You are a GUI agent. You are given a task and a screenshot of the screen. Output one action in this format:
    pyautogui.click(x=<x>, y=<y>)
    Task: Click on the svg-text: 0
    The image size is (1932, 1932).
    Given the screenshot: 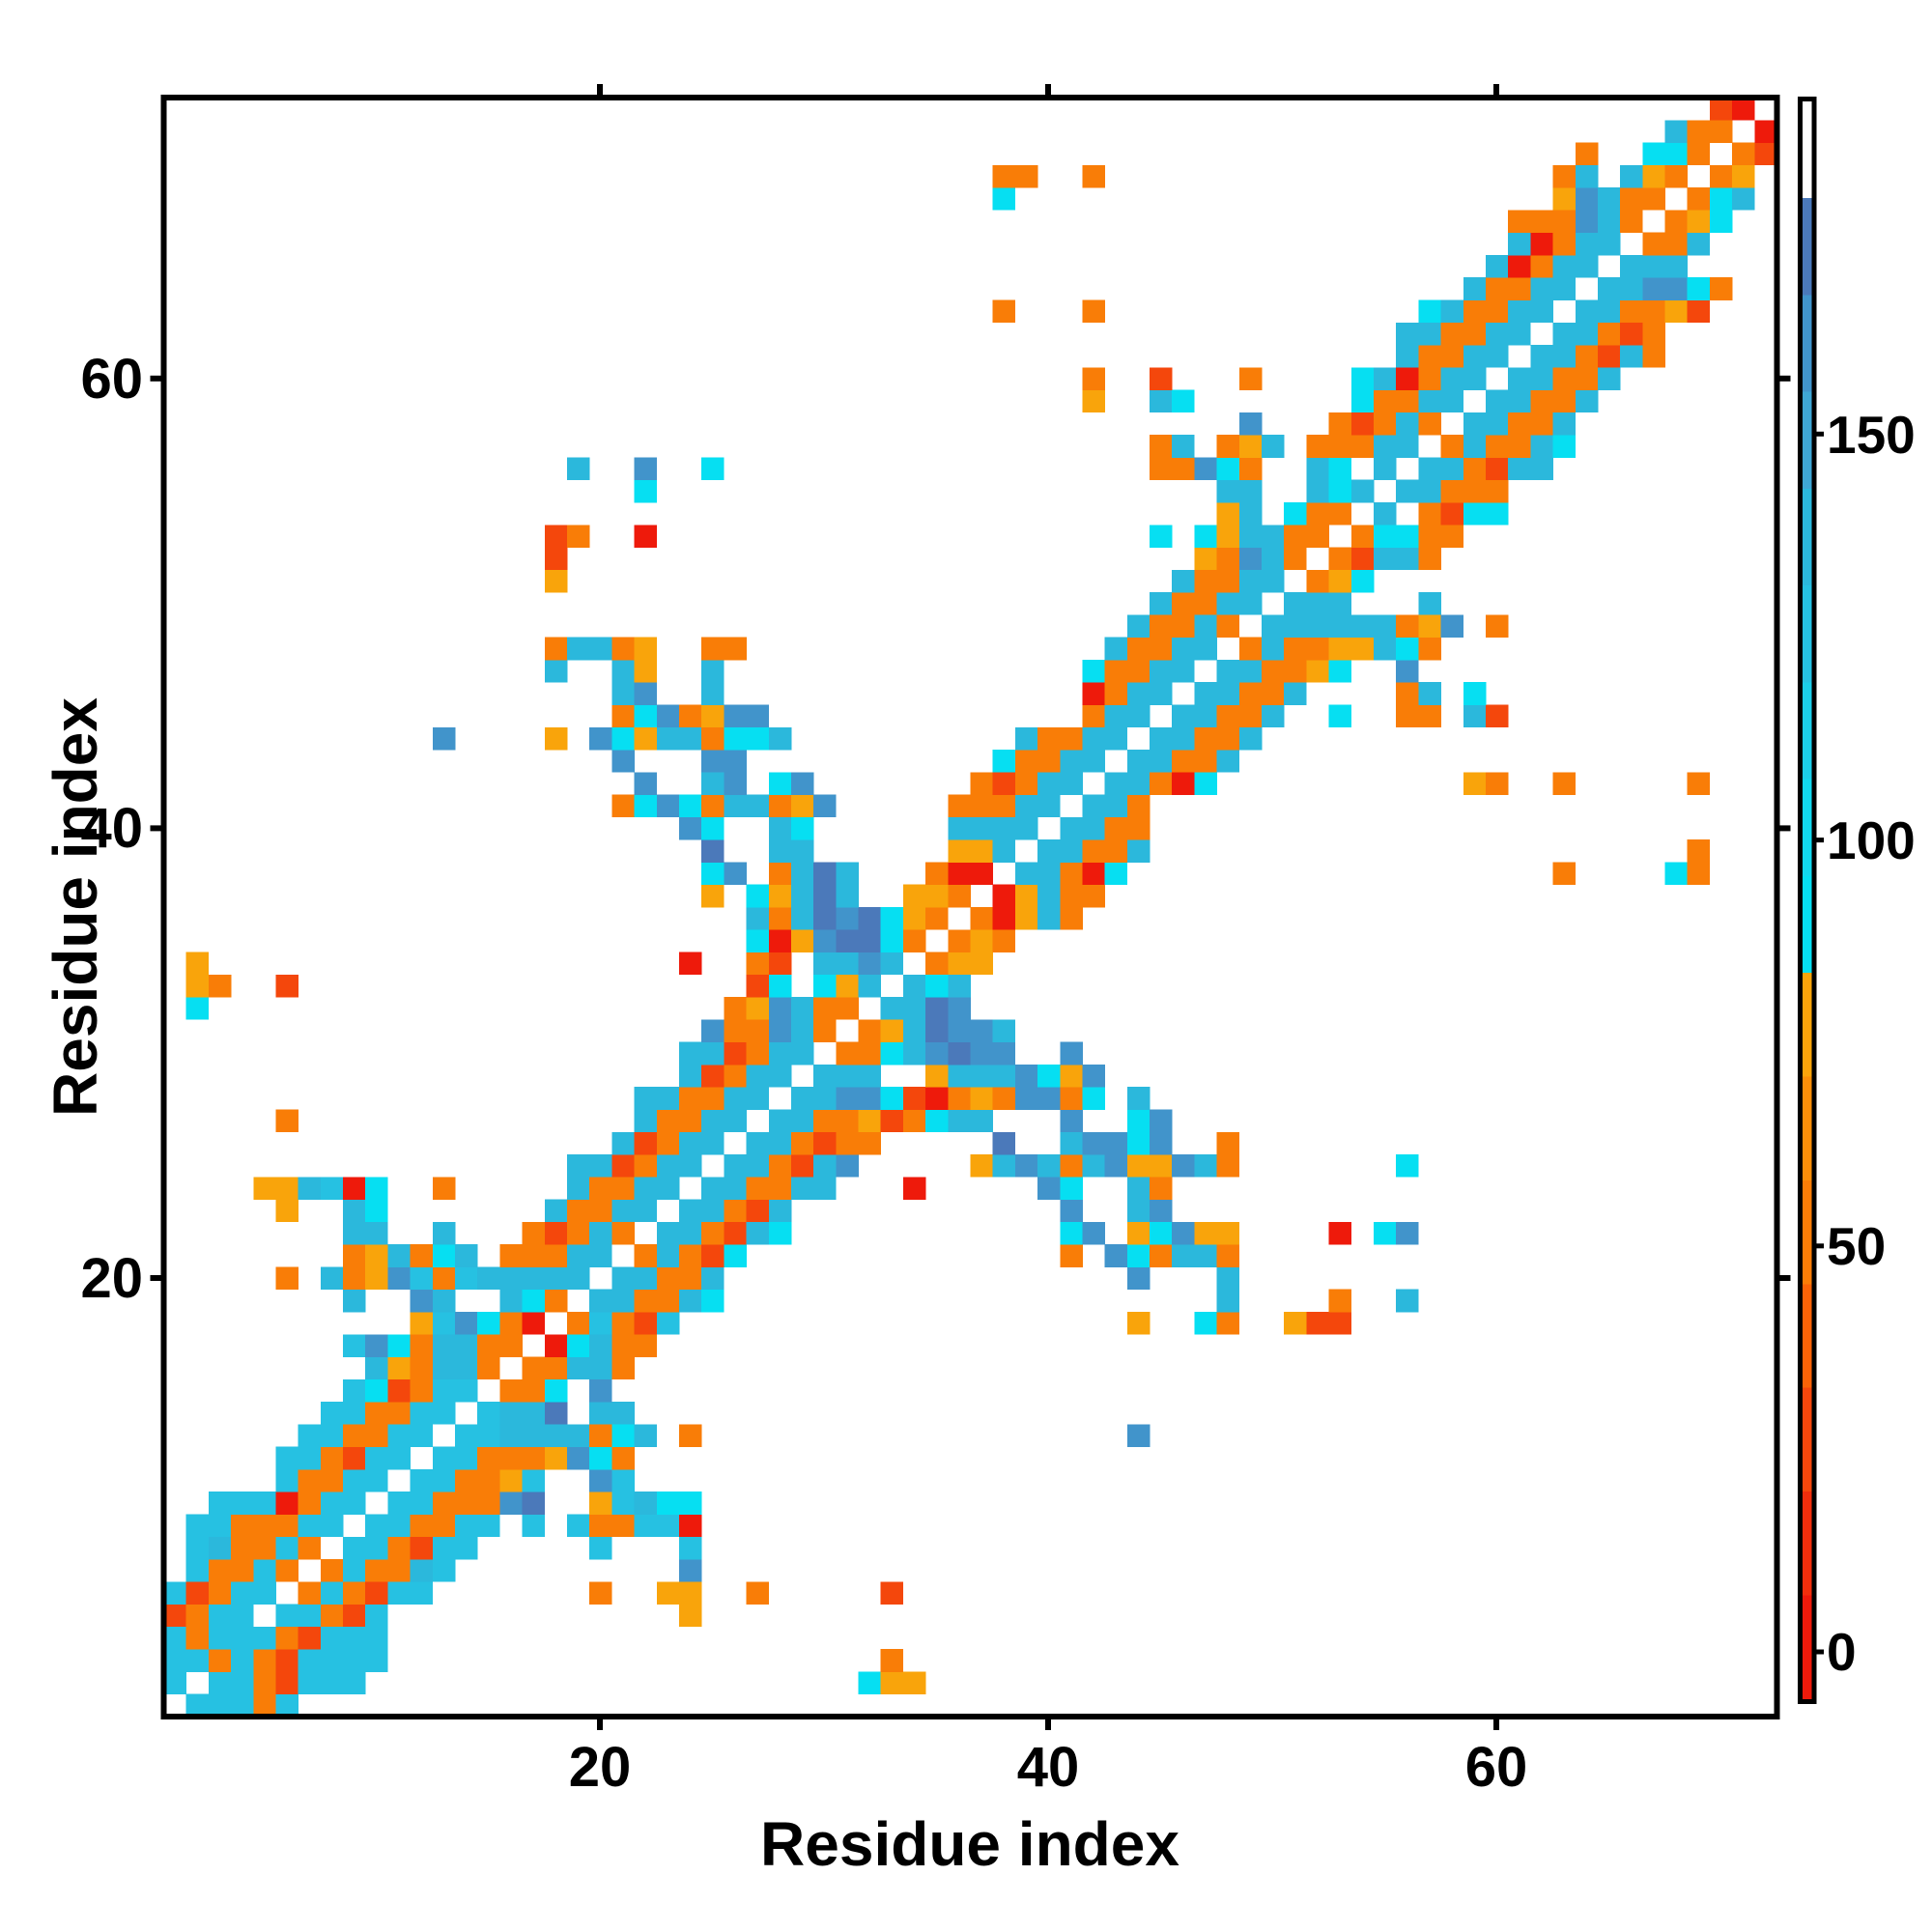 What is the action you would take?
    pyautogui.click(x=1842, y=1652)
    